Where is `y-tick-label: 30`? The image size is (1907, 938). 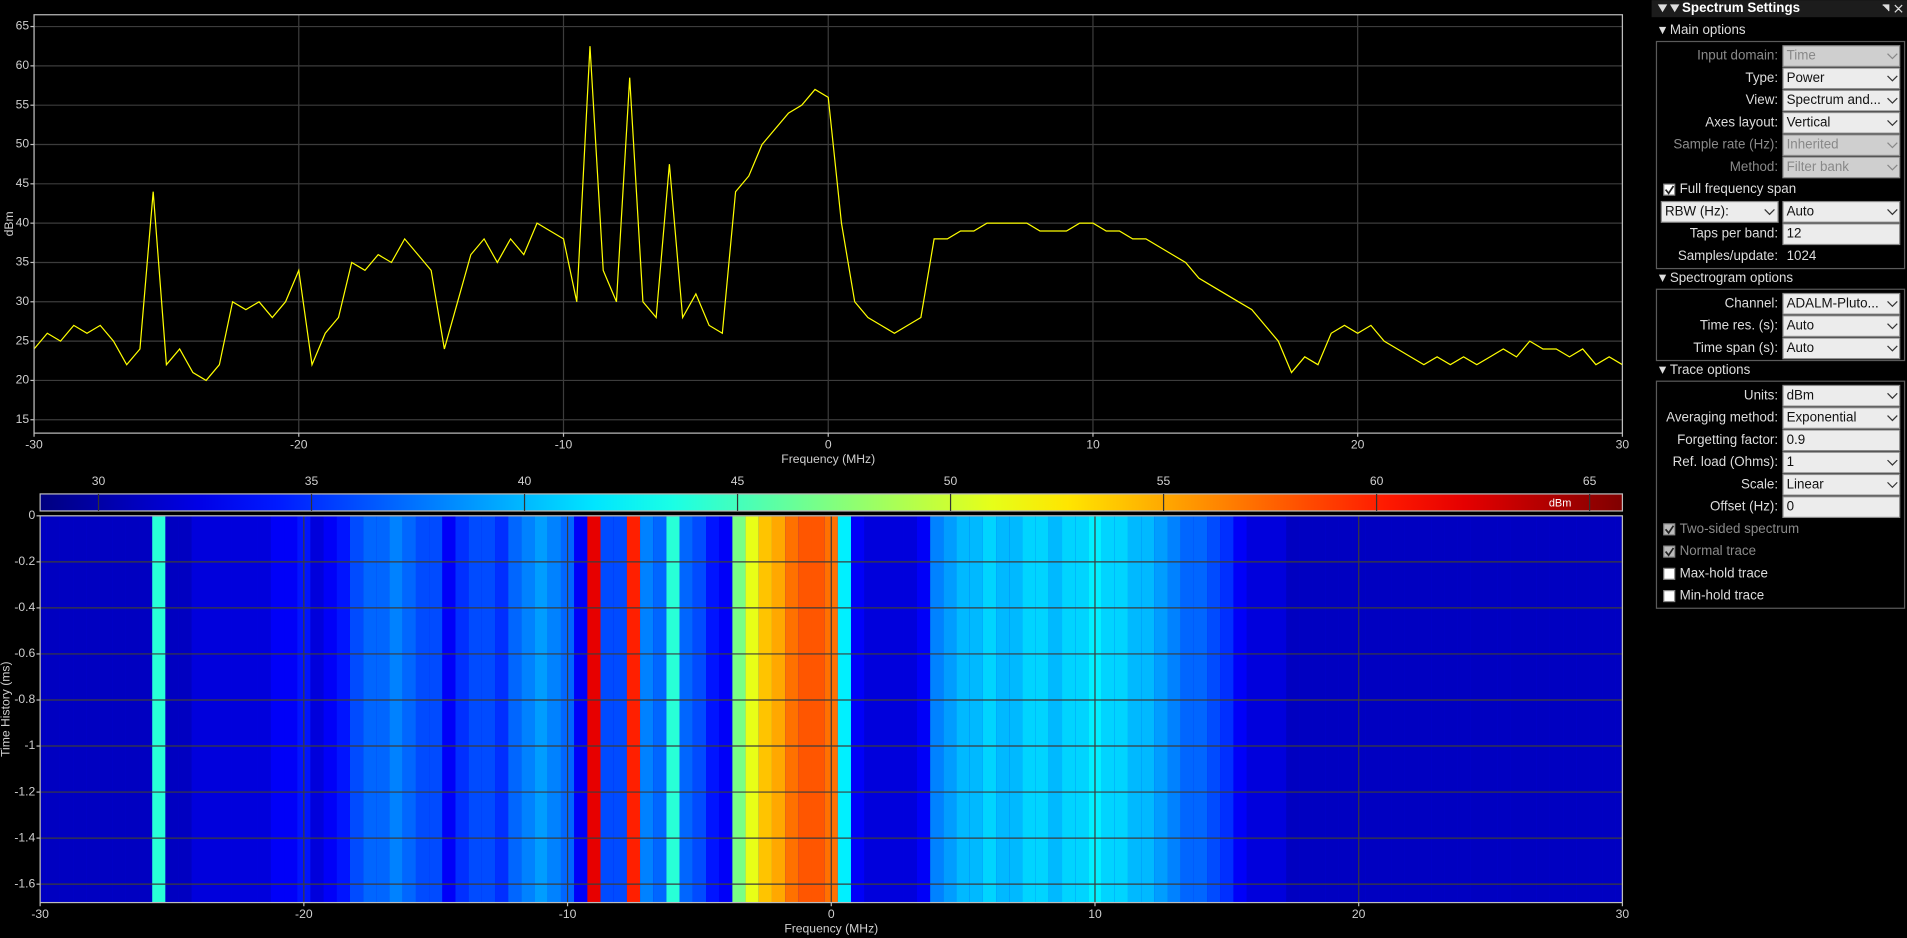 y-tick-label: 30 is located at coordinates (23, 301).